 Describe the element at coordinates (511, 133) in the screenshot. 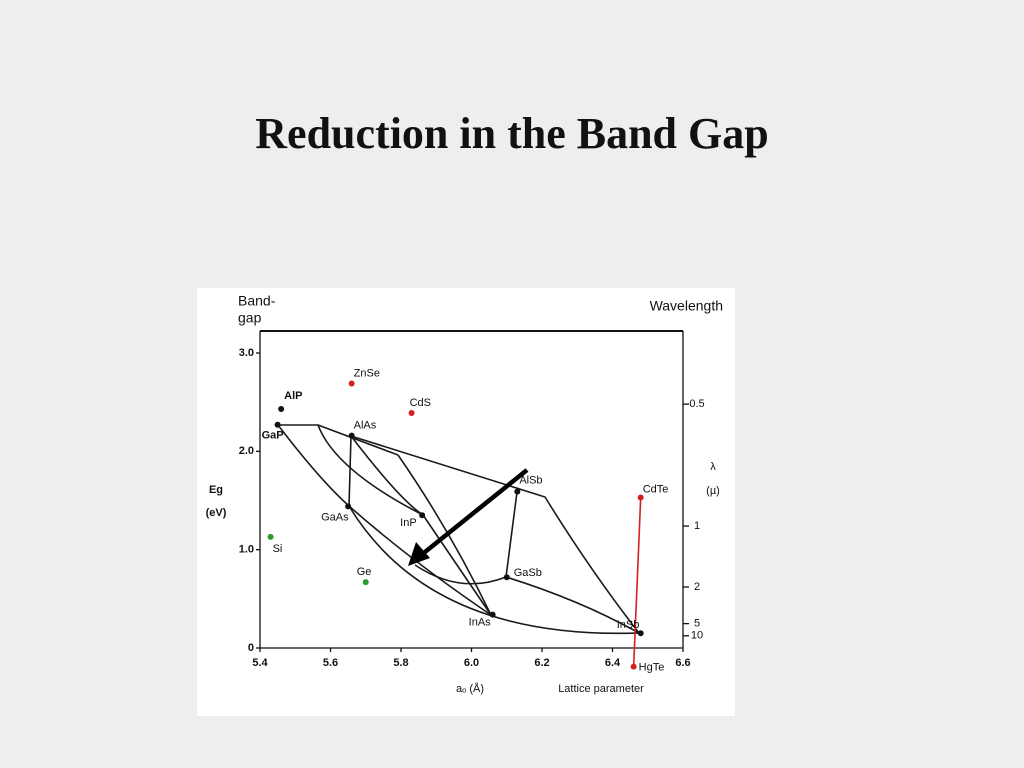

I see `slide-title: Reduction in the Band Gap` at that location.